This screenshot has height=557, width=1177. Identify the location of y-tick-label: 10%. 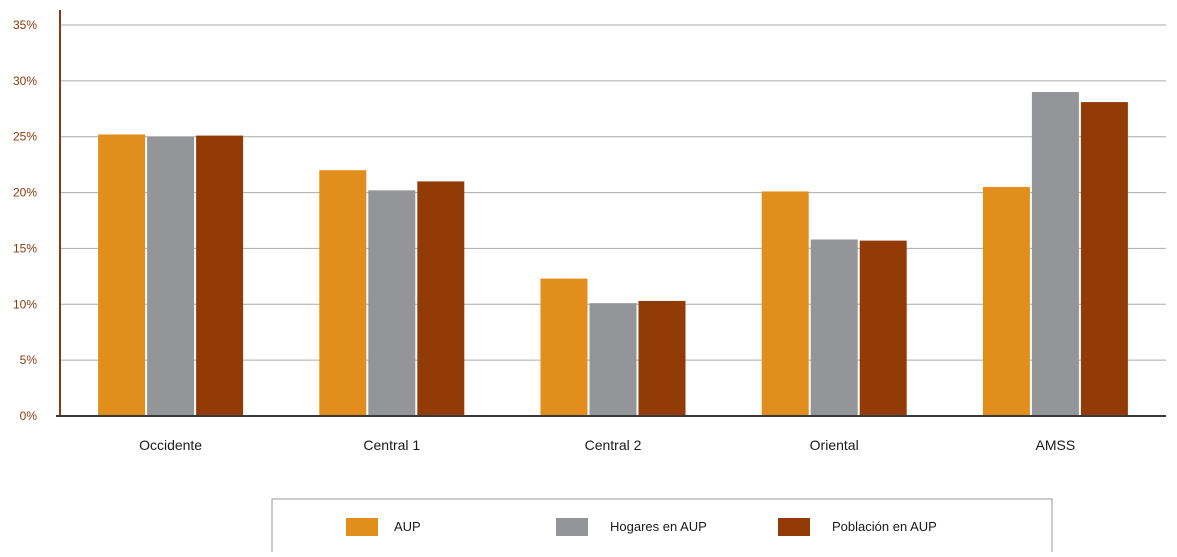
(25, 304).